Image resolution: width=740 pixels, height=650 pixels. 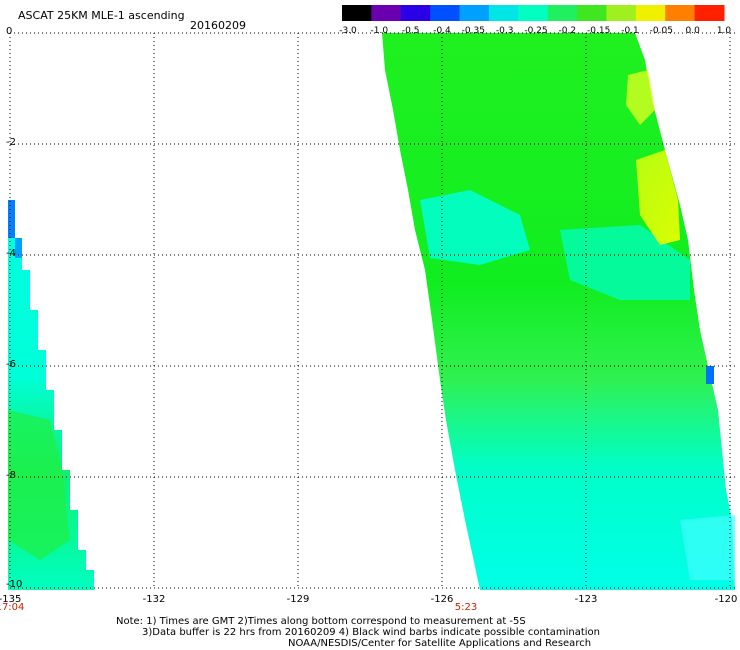 I want to click on colorbar-label: -0.3, so click(x=504, y=31).